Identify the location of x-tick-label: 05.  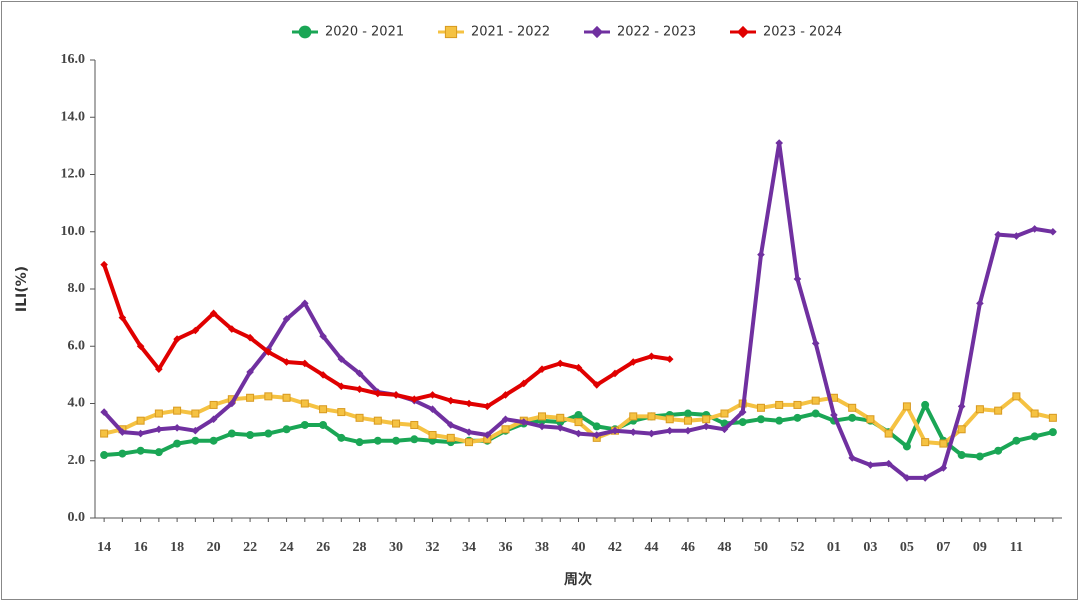
(907, 547).